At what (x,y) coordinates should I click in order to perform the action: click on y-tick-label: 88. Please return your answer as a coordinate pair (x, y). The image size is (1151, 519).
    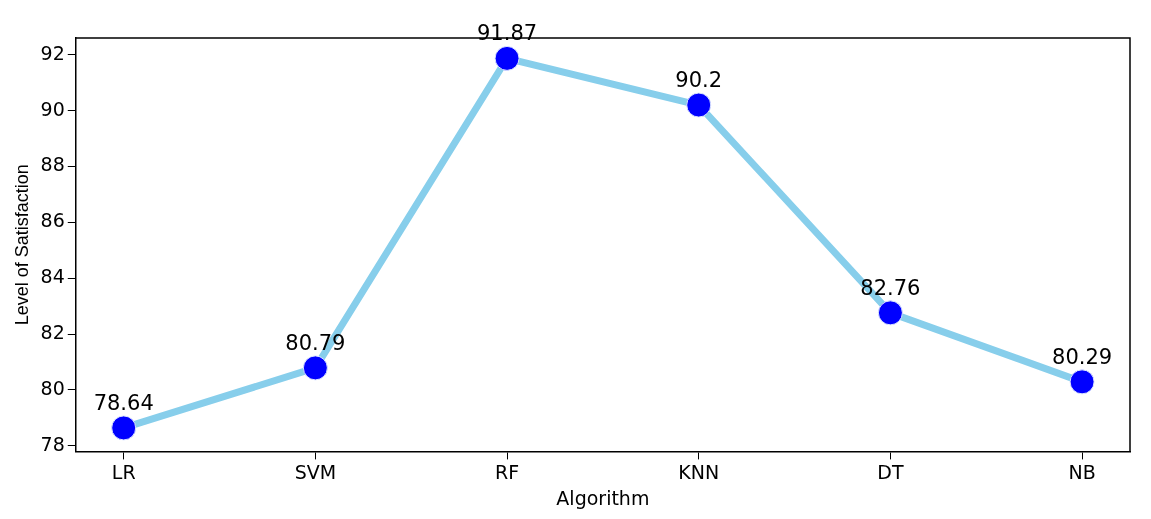
    Looking at the image, I should click on (52, 164).